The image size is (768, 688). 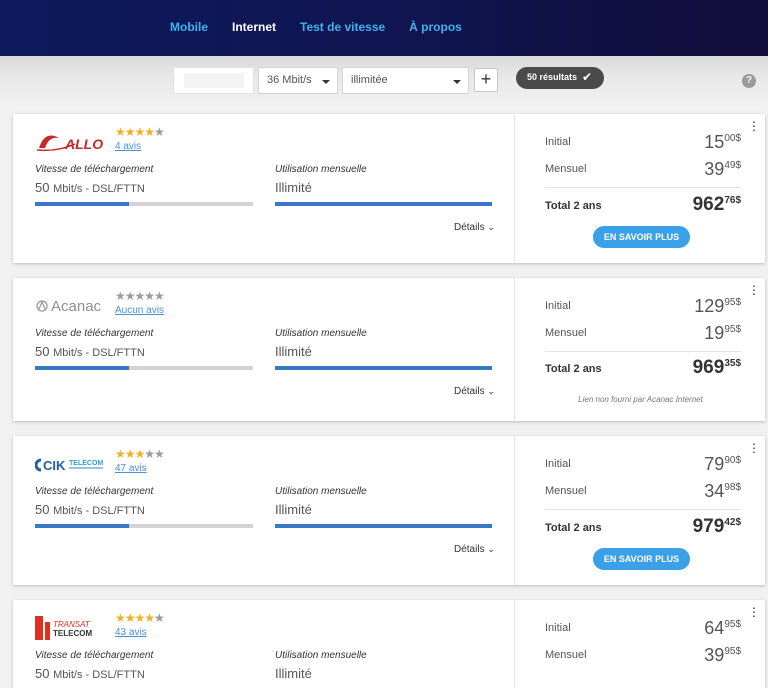 What do you see at coordinates (99, 675) in the screenshot?
I see `speed-unit: Mbit/s - DSL/FTTN` at bounding box center [99, 675].